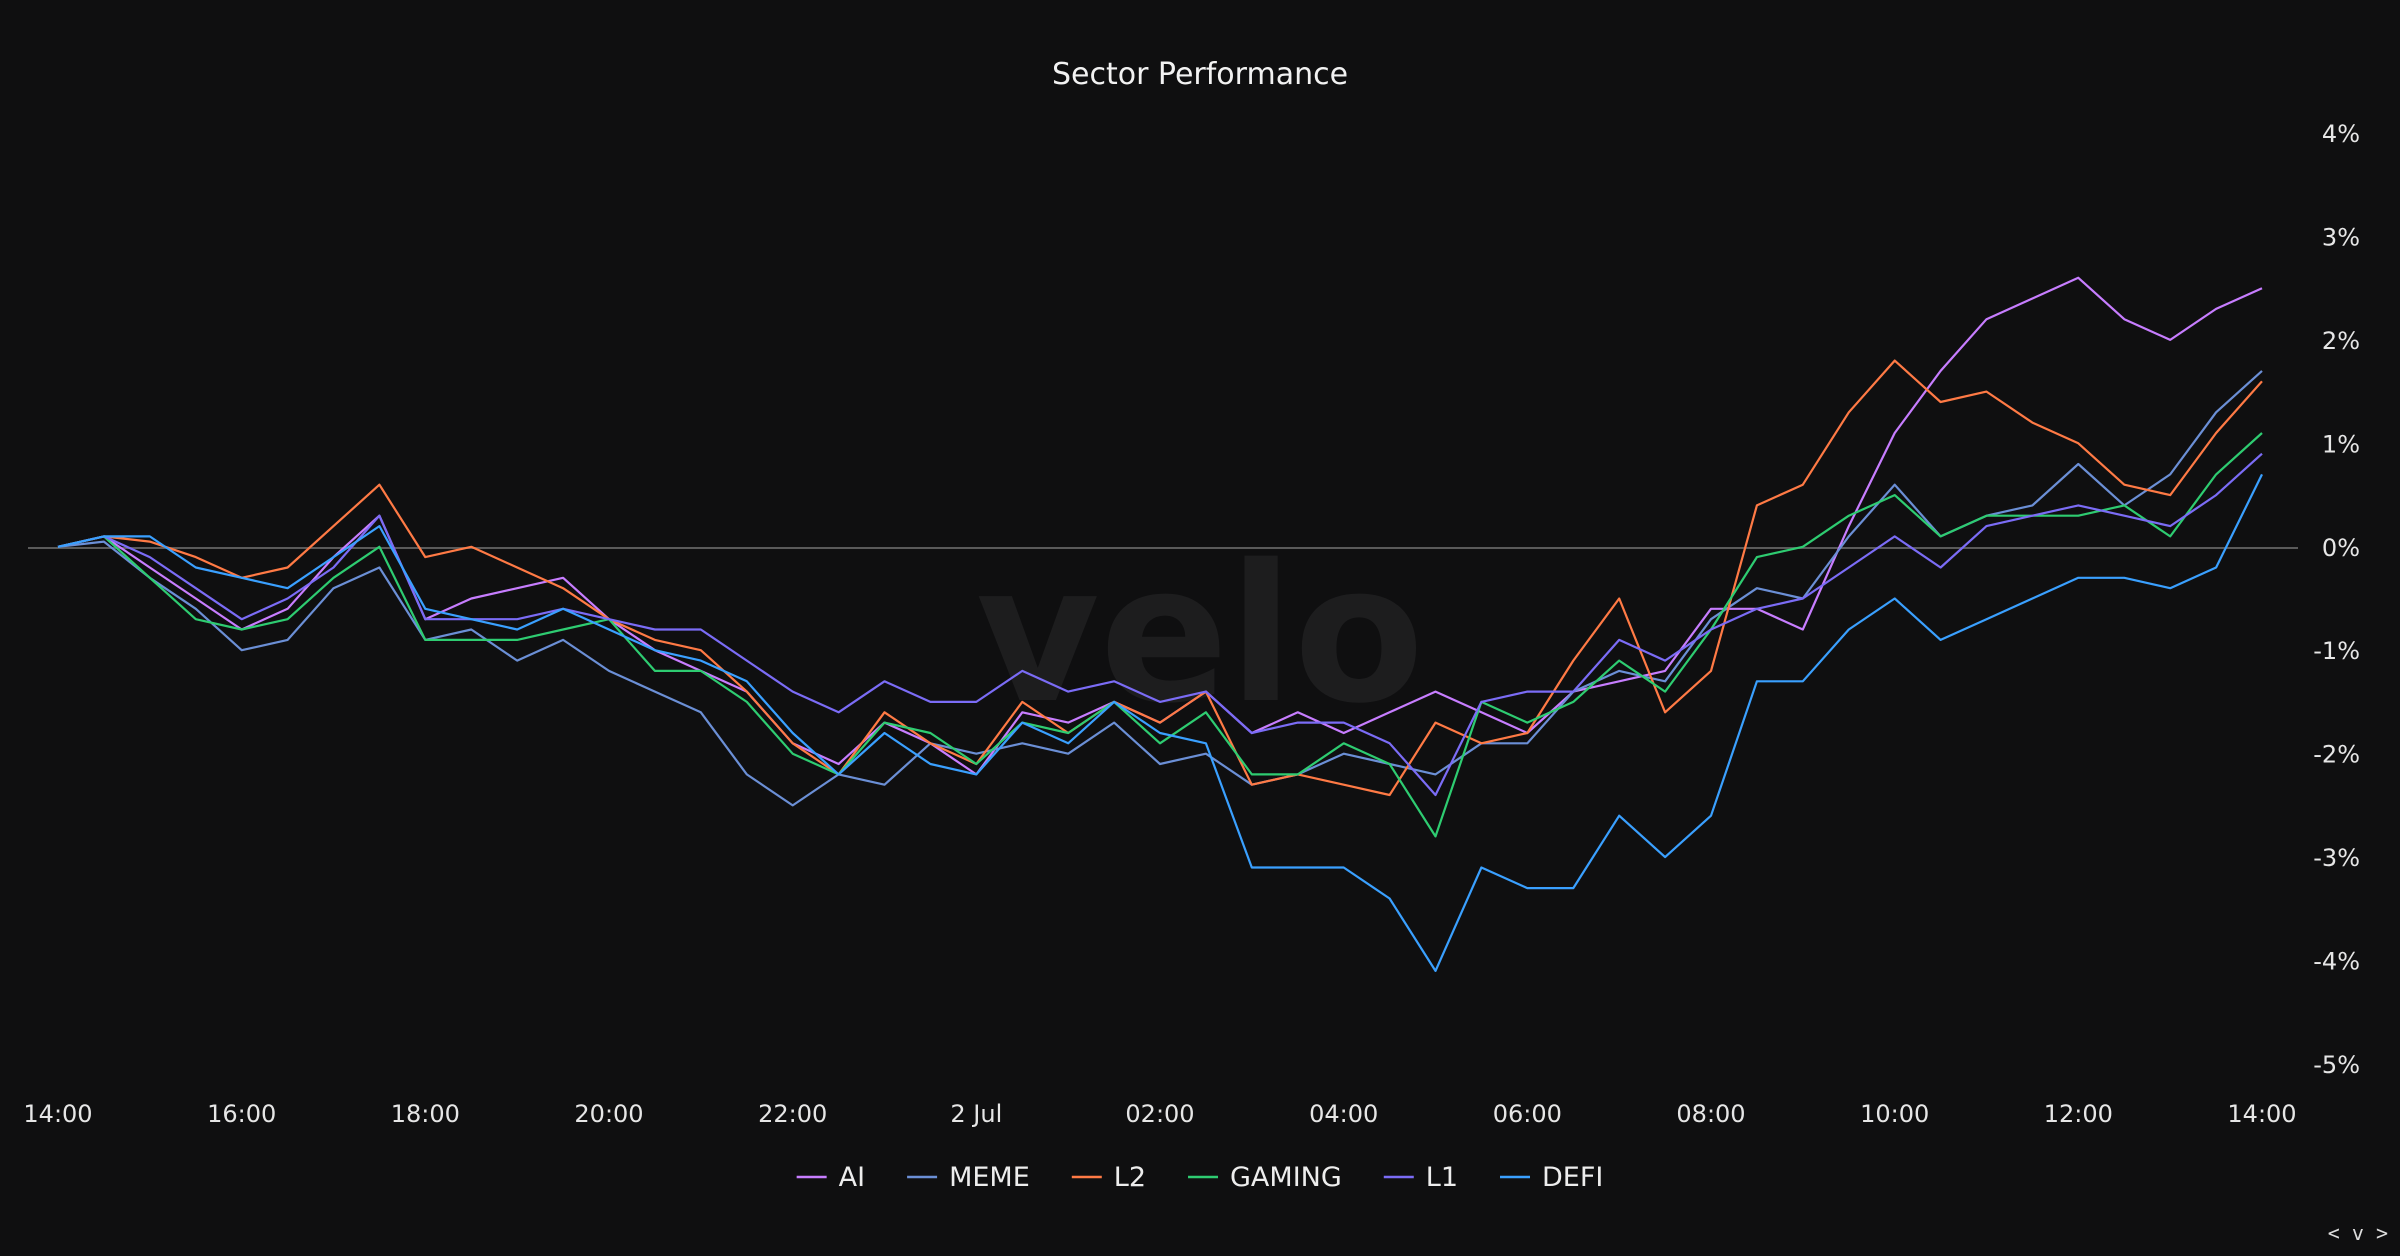 The height and width of the screenshot is (1256, 2400). What do you see at coordinates (2341, 237) in the screenshot?
I see `y-tick-label: 3%` at bounding box center [2341, 237].